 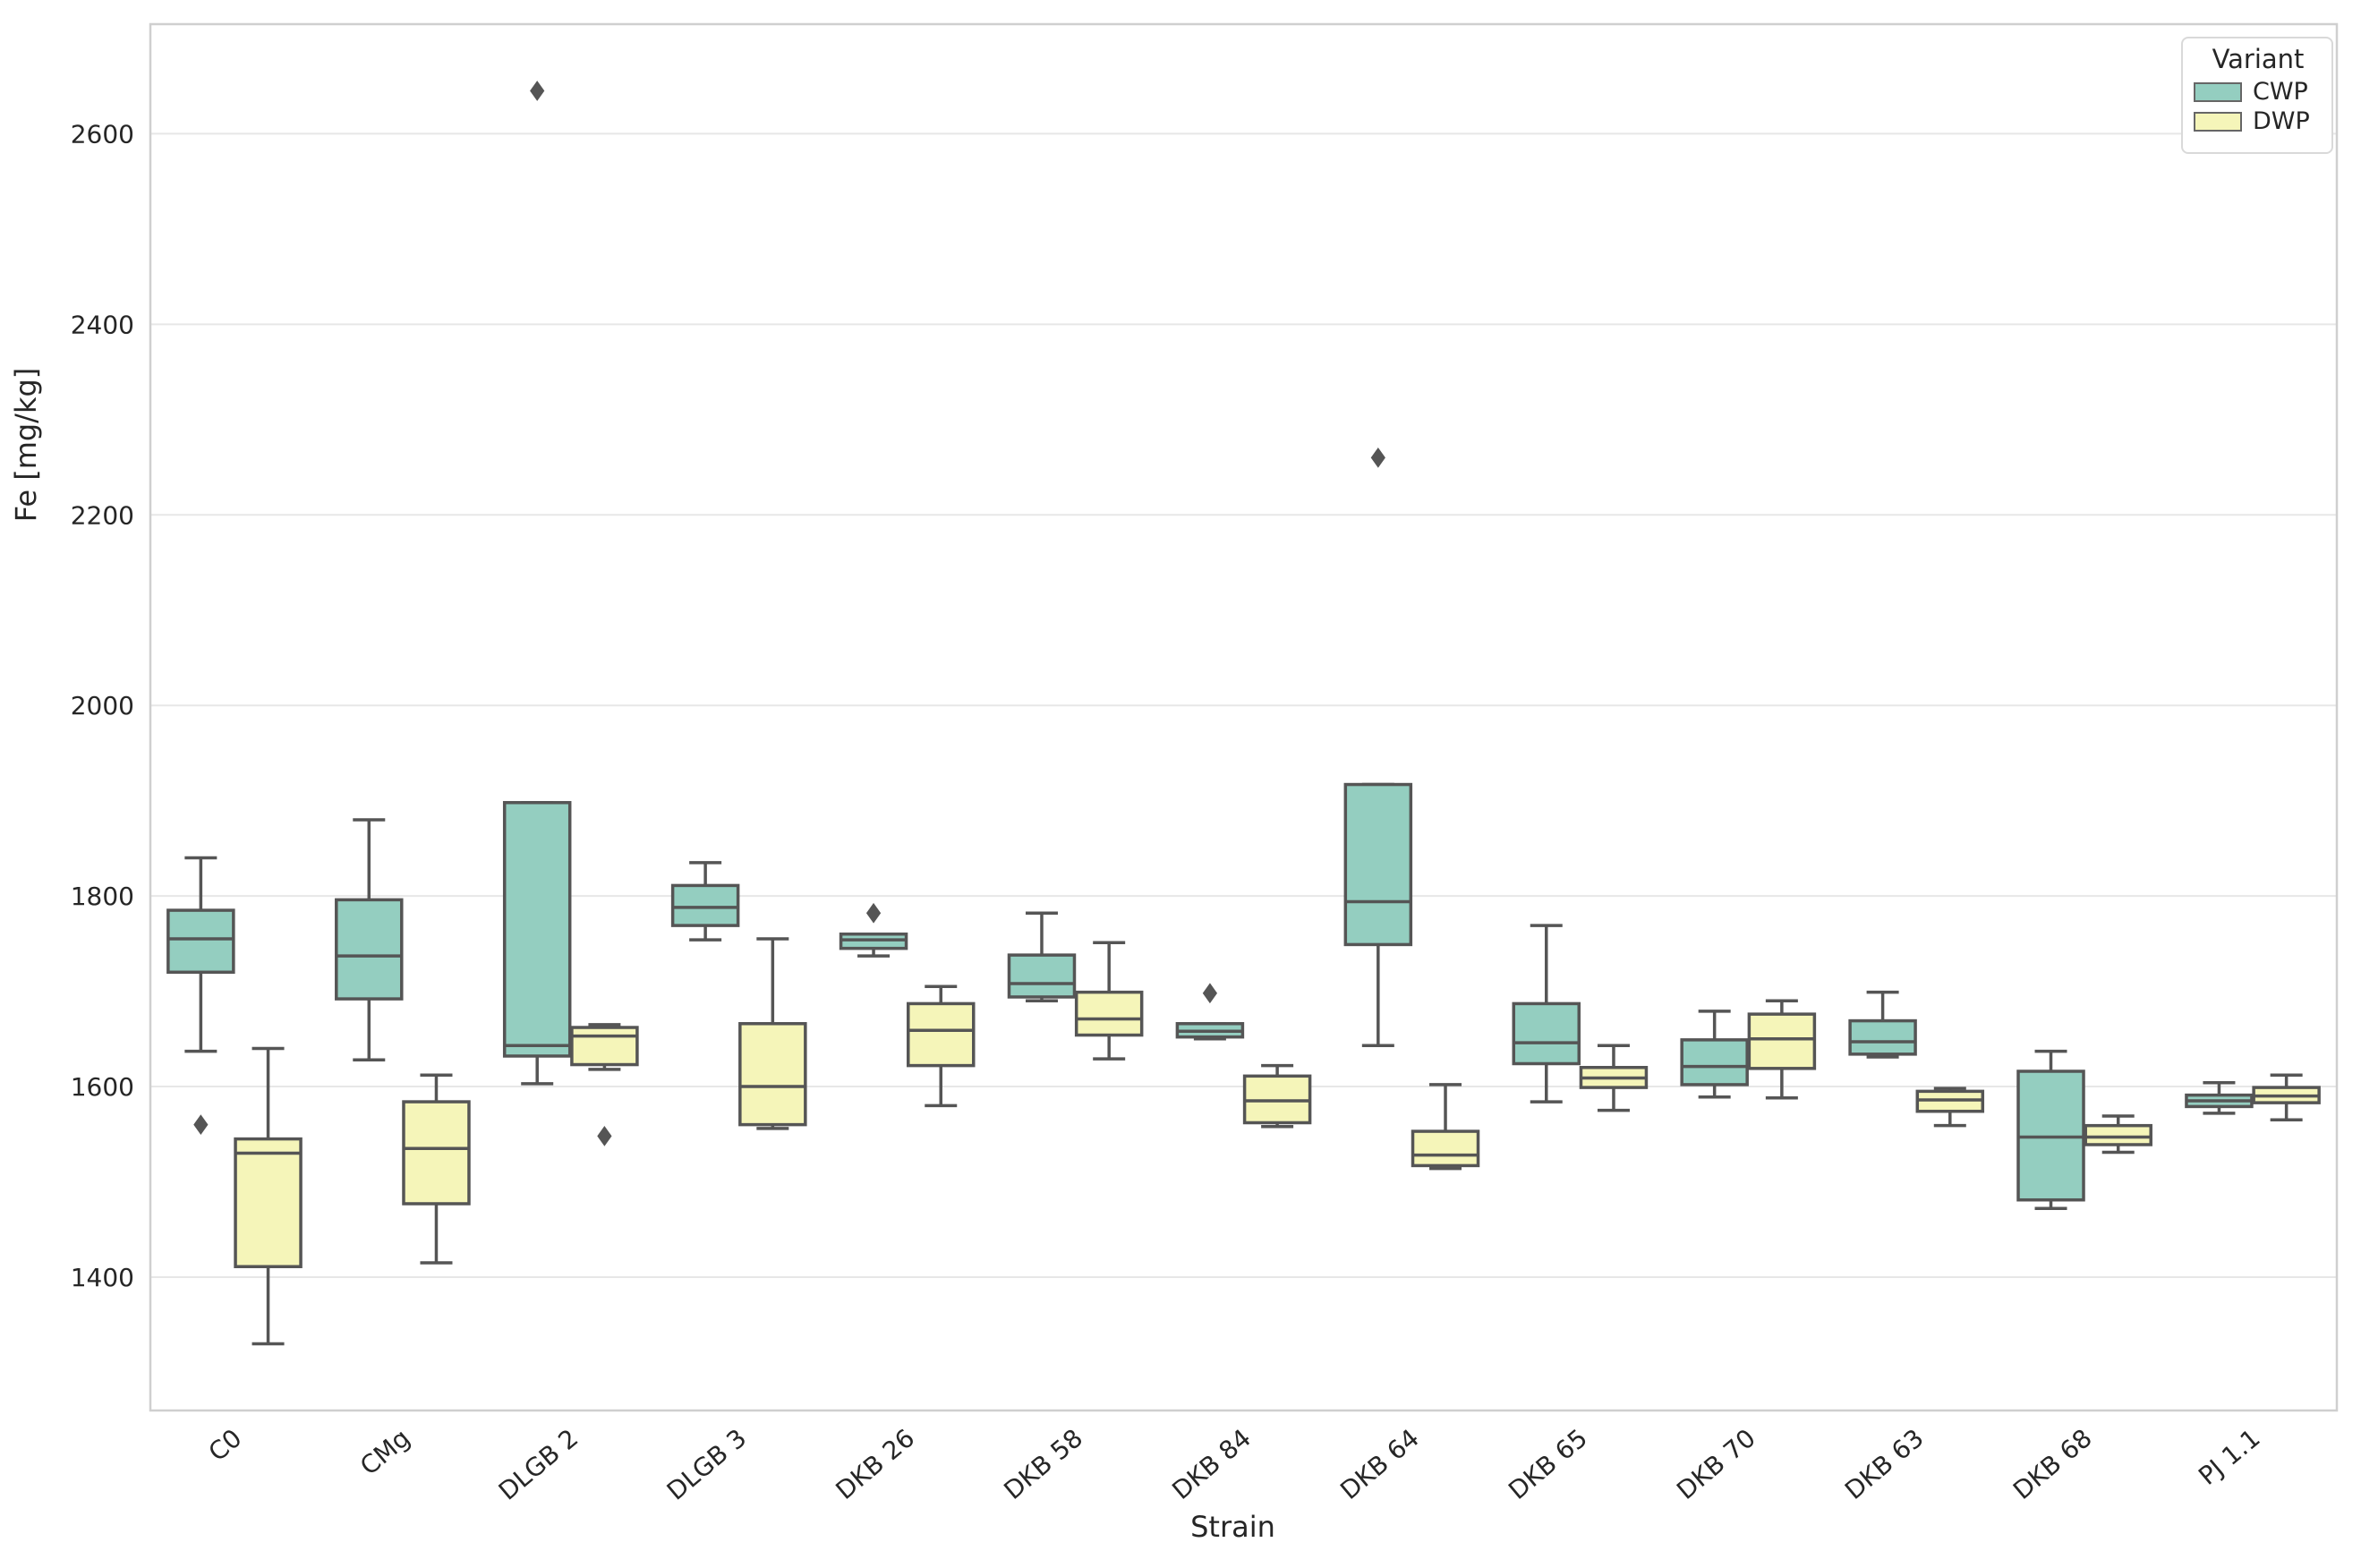 I want to click on box-dlgb-2-dwp, so click(x=604, y=1084).